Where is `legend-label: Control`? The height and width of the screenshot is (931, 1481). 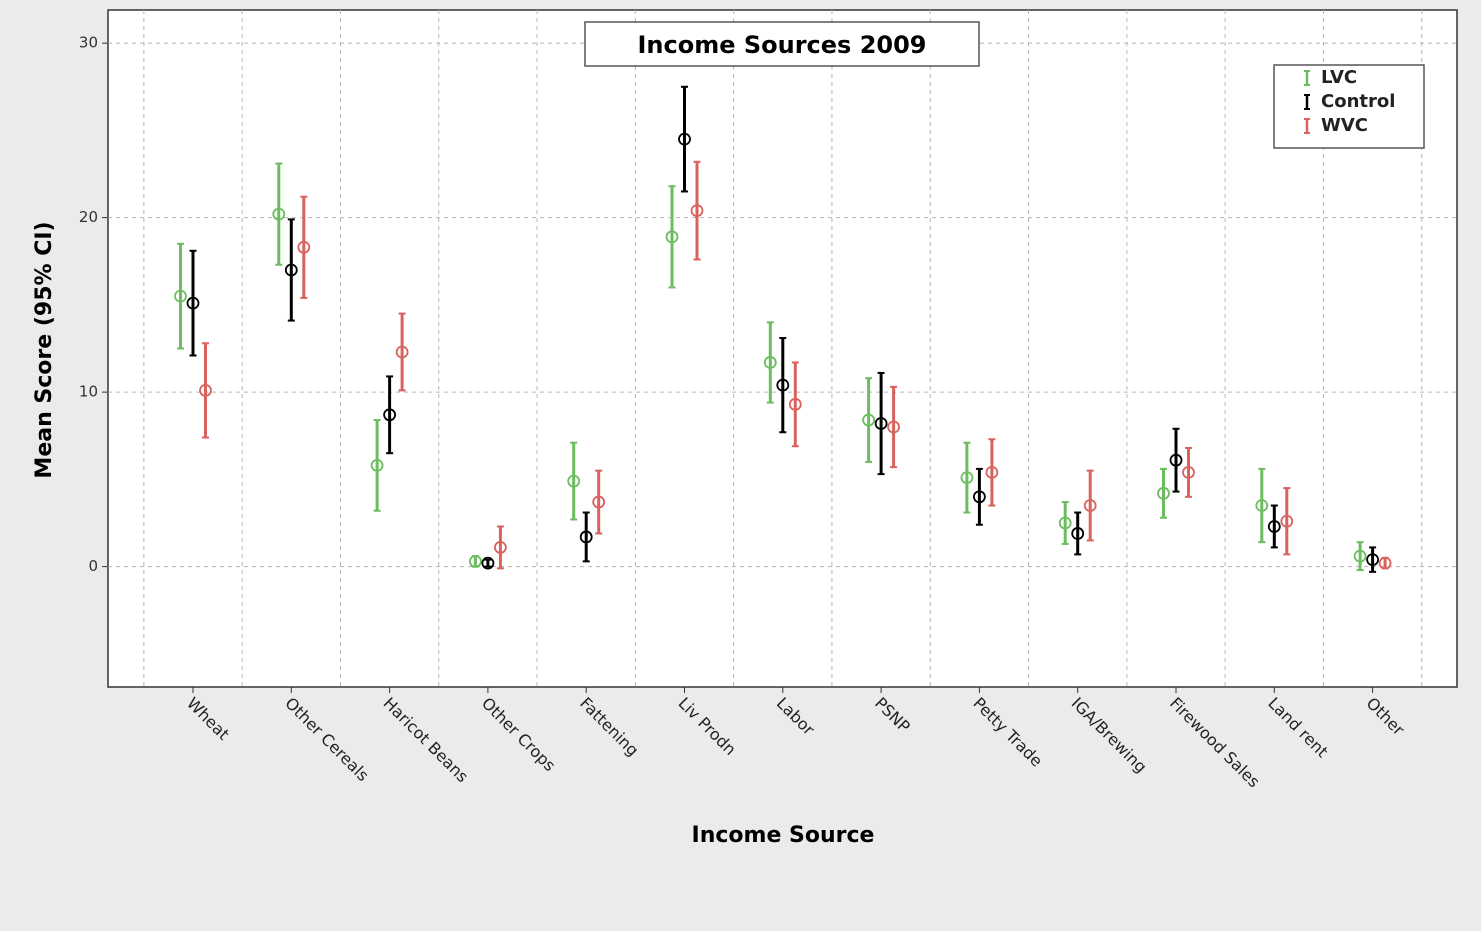 legend-label: Control is located at coordinates (1358, 101).